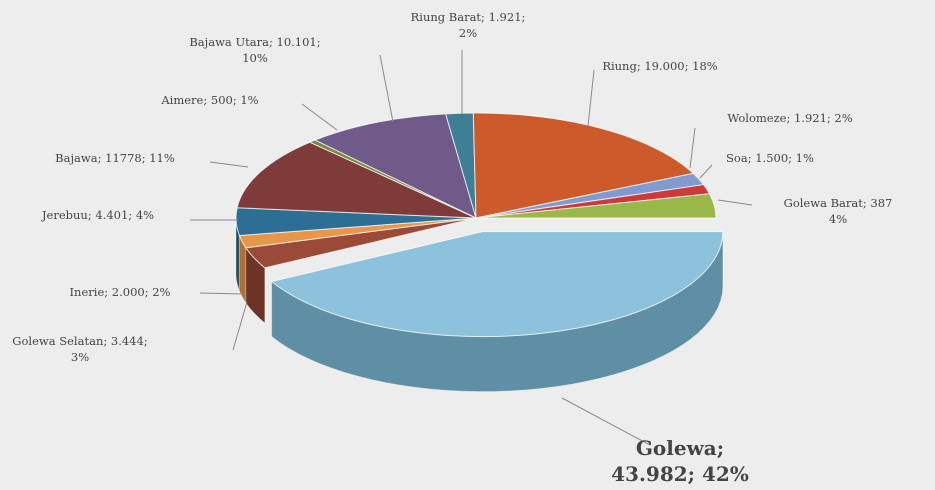 This screenshot has width=935, height=490. Describe the element at coordinates (79, 349) in the screenshot. I see `data-label-golewa-selatan: Golewa Selatan; 3.444; 3%` at that location.